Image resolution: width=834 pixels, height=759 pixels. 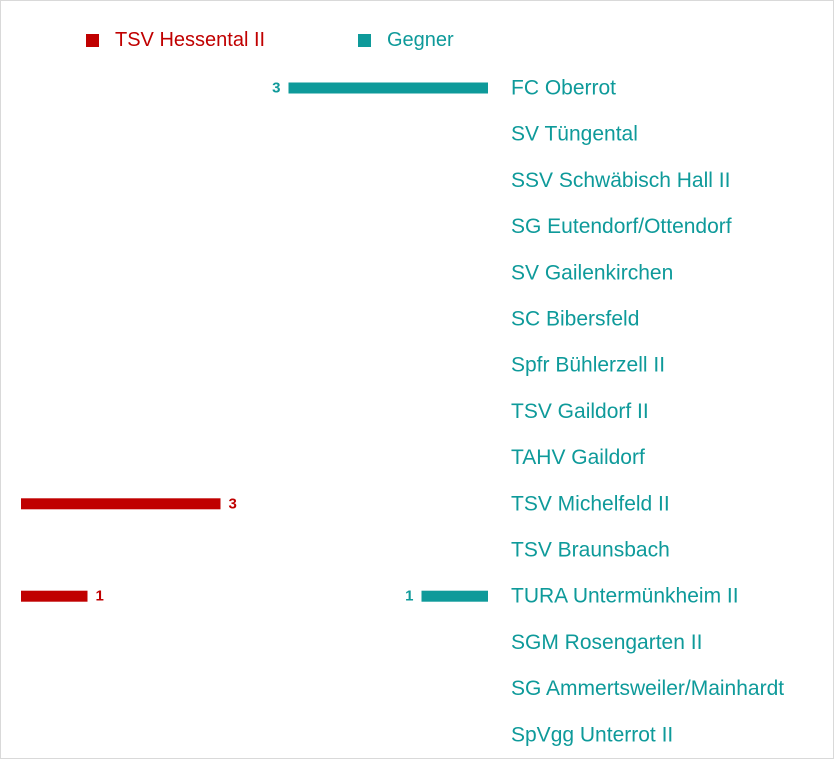 What do you see at coordinates (590, 550) in the screenshot?
I see `category-label: TSV Braunsbach` at bounding box center [590, 550].